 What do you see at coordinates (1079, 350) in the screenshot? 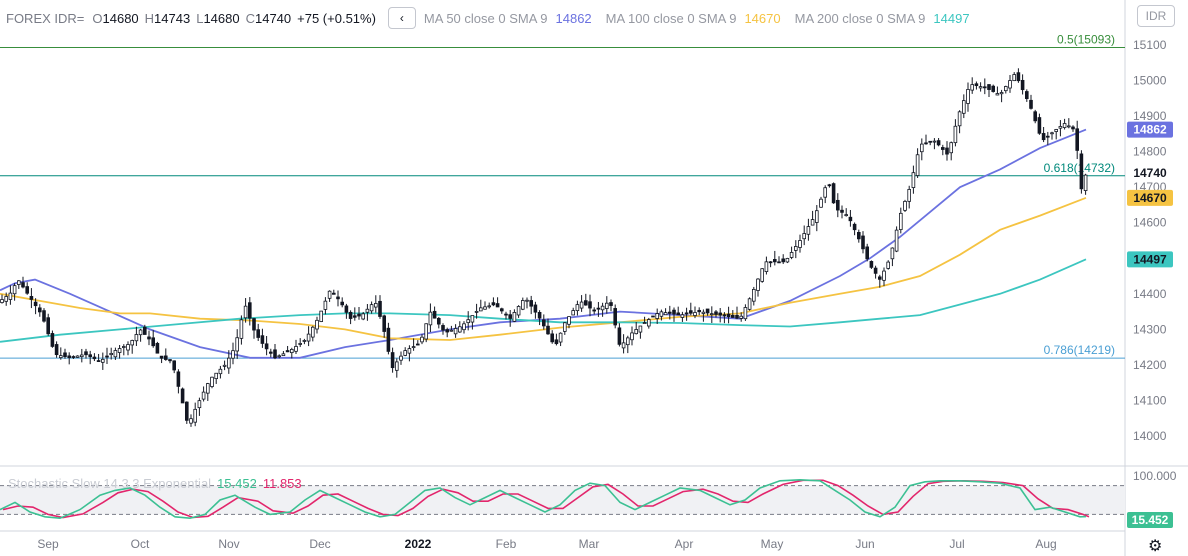
I see `fib-level-label: 0.786(14219)` at bounding box center [1079, 350].